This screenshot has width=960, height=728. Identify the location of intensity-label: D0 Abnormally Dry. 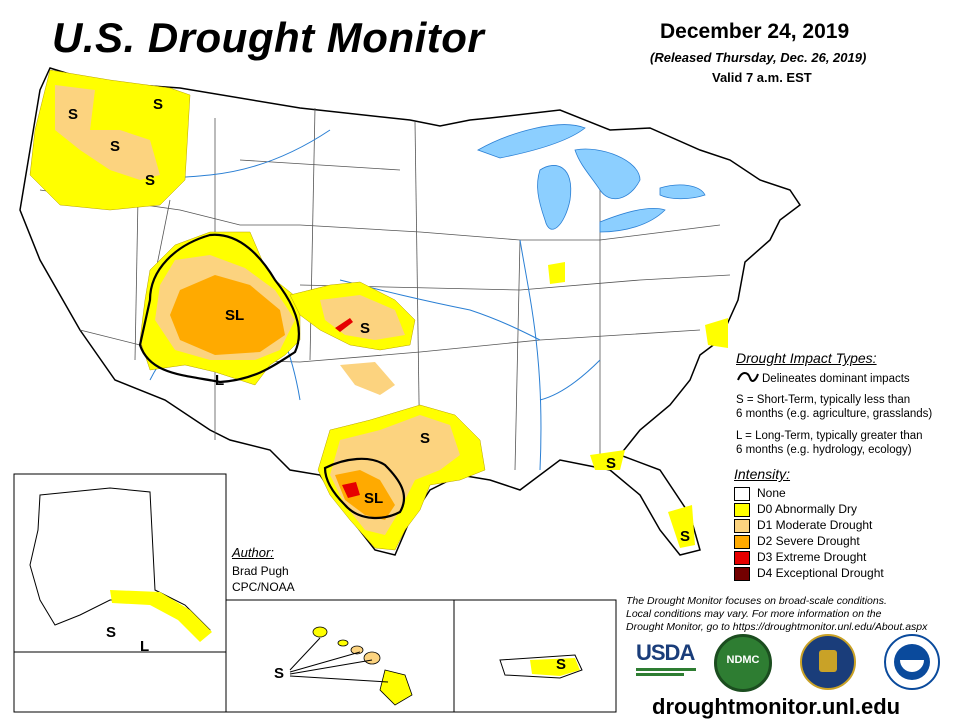
(807, 509).